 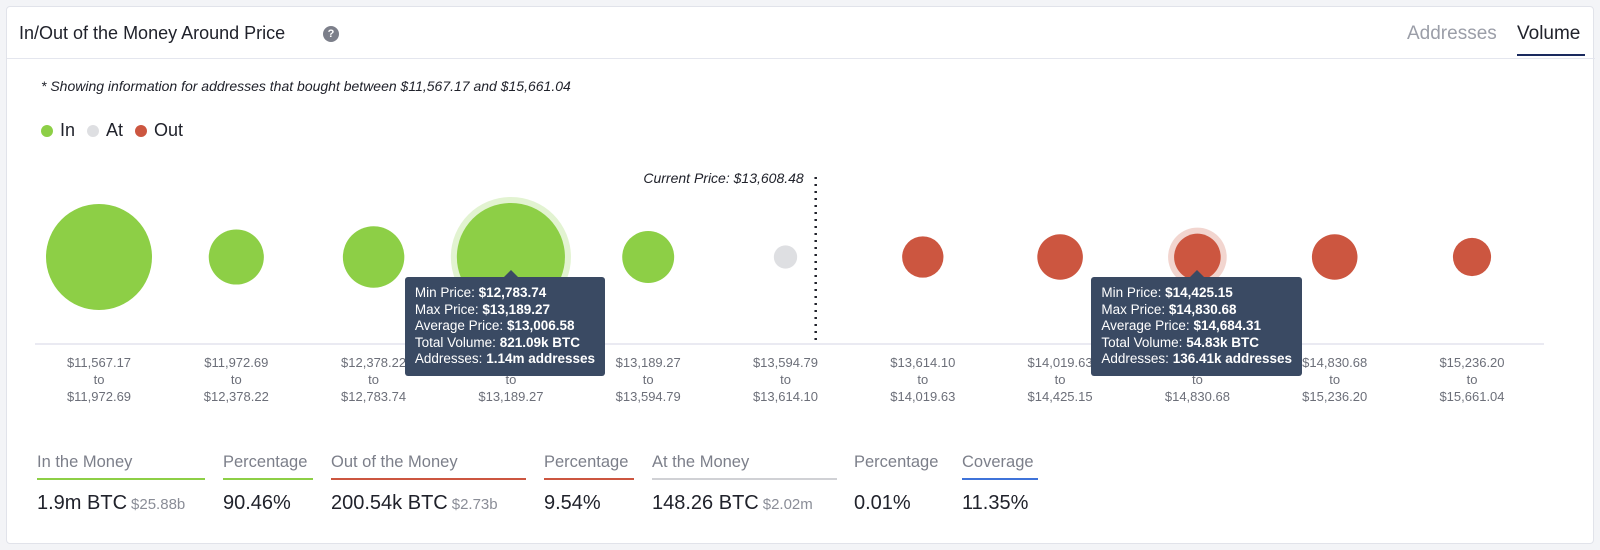 What do you see at coordinates (121, 466) in the screenshot?
I see `stat-label: In the Money` at bounding box center [121, 466].